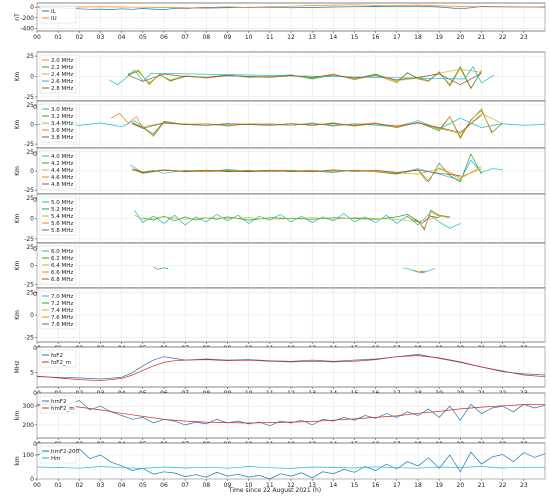 The width and height of the screenshot is (550, 502). What do you see at coordinates (270, 485) in the screenshot?
I see `x-tick-label: 11` at bounding box center [270, 485].